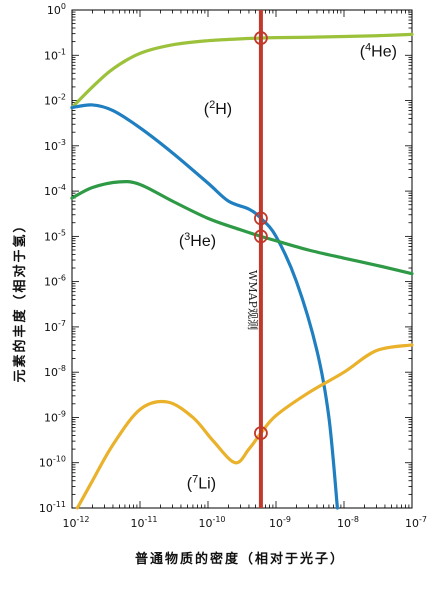 This screenshot has height=600, width=440. Describe the element at coordinates (197, 240) in the screenshot. I see `series-label: (3He)` at that location.